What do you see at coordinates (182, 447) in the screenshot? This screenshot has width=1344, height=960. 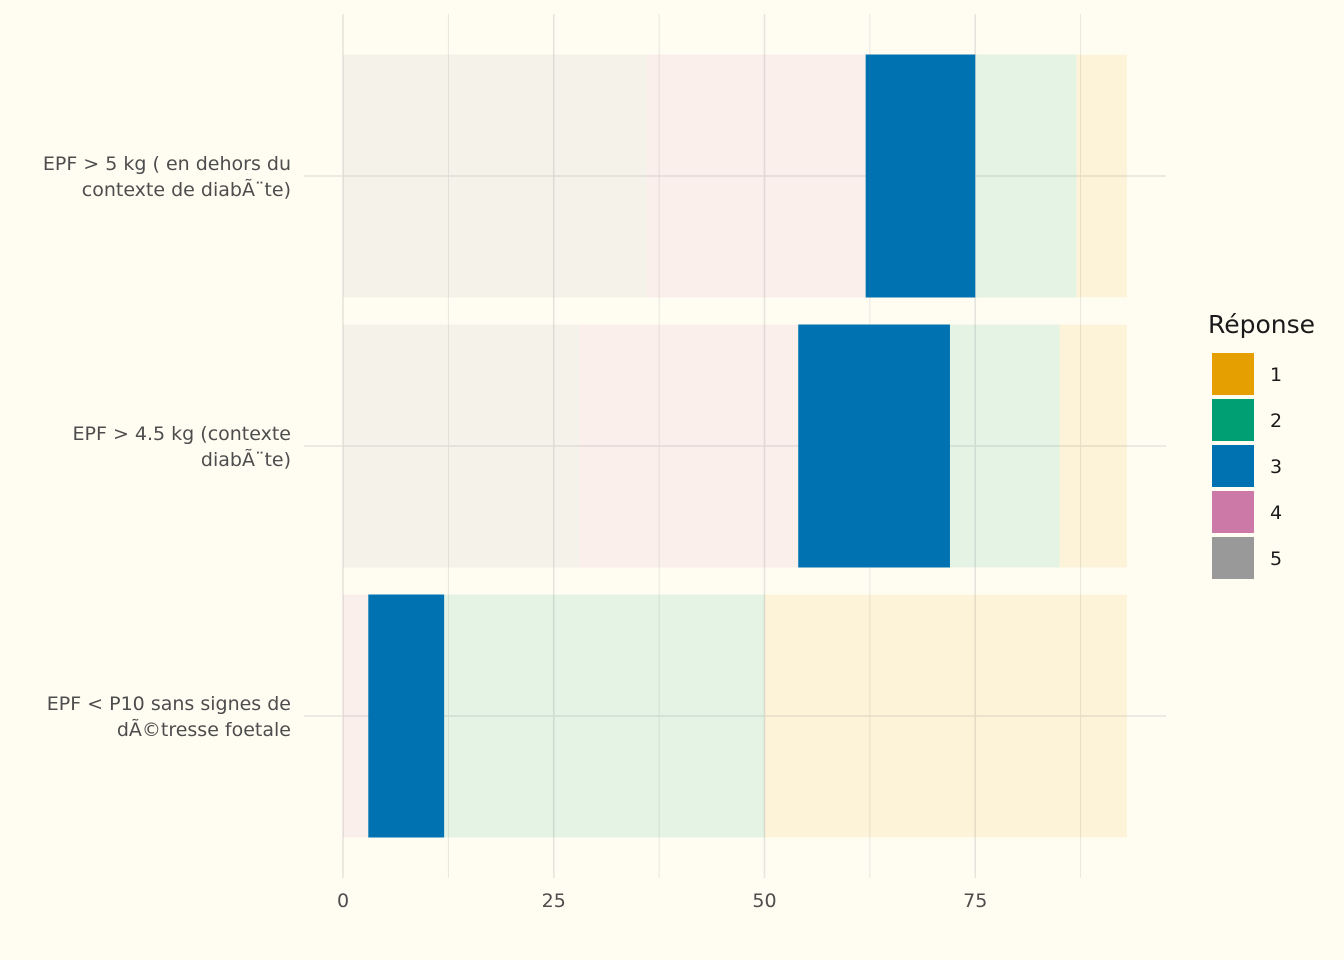 I see `y-category-label-1: EPF > 4.5 kg (contexte diabÃ¨te)` at bounding box center [182, 447].